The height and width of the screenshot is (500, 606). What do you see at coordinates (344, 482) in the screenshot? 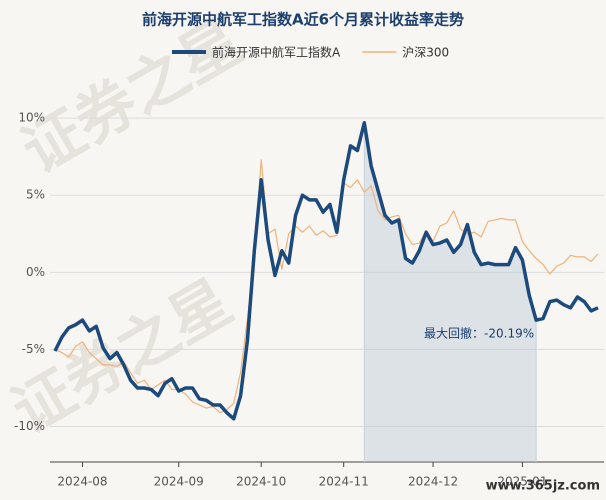
I see `x-tick-label: 2024-11` at bounding box center [344, 482].